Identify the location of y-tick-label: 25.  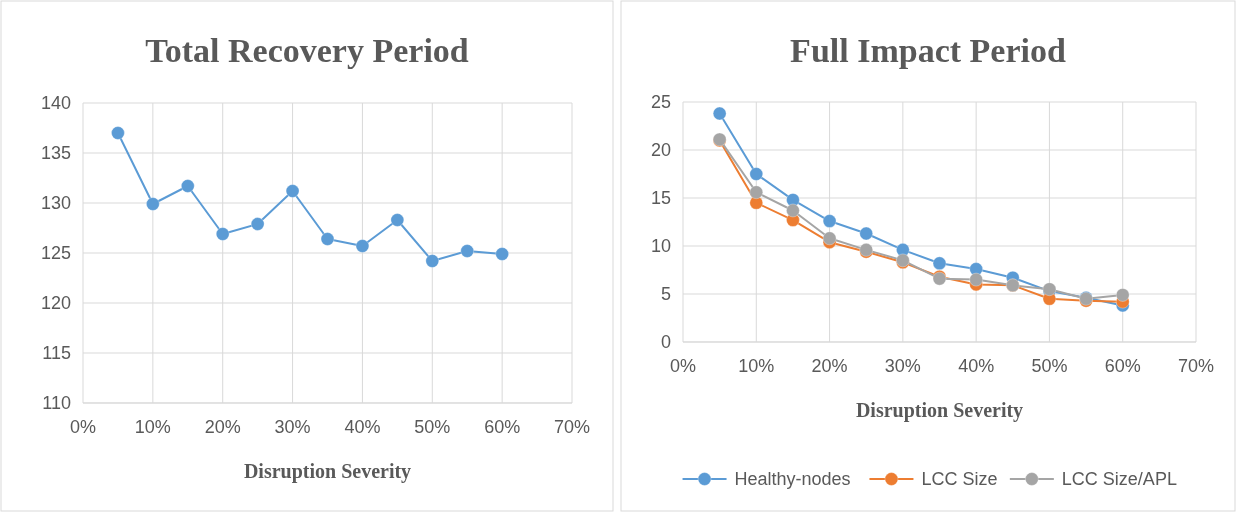
(660, 102).